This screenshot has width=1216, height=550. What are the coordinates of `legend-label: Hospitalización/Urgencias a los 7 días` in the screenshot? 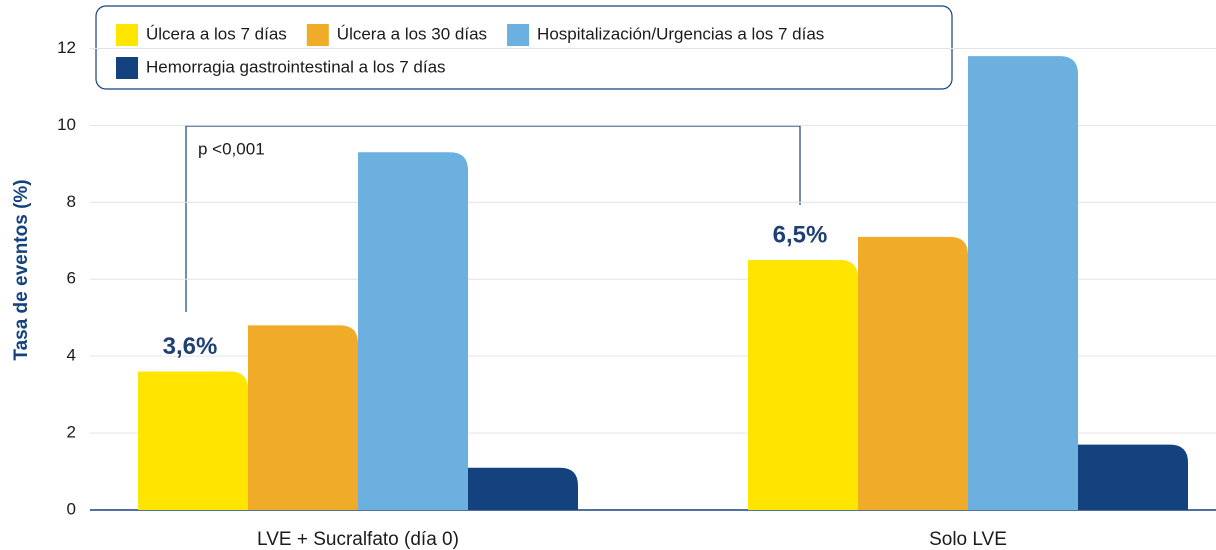 It's located at (680, 33).